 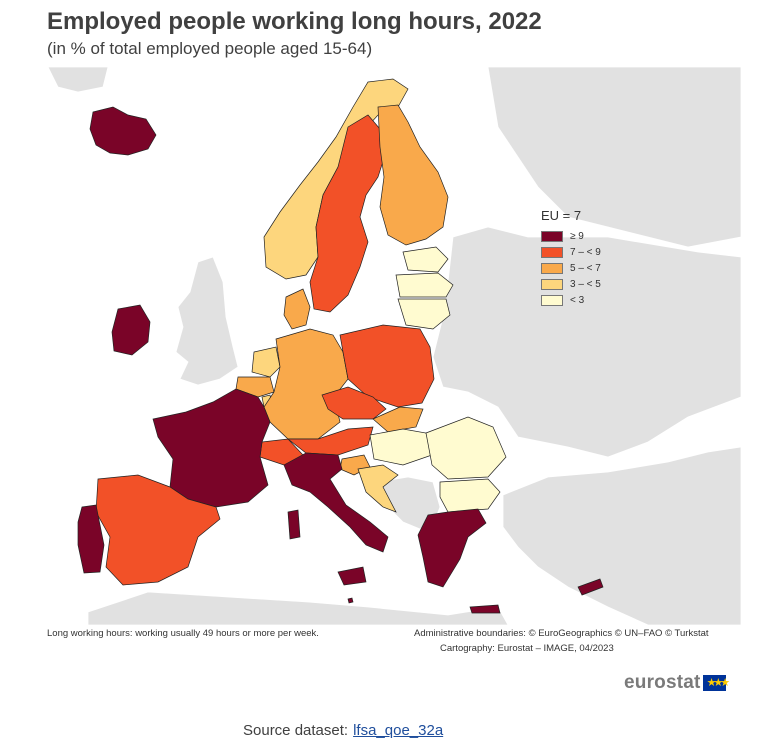 What do you see at coordinates (398, 419) in the screenshot?
I see `slovakia` at bounding box center [398, 419].